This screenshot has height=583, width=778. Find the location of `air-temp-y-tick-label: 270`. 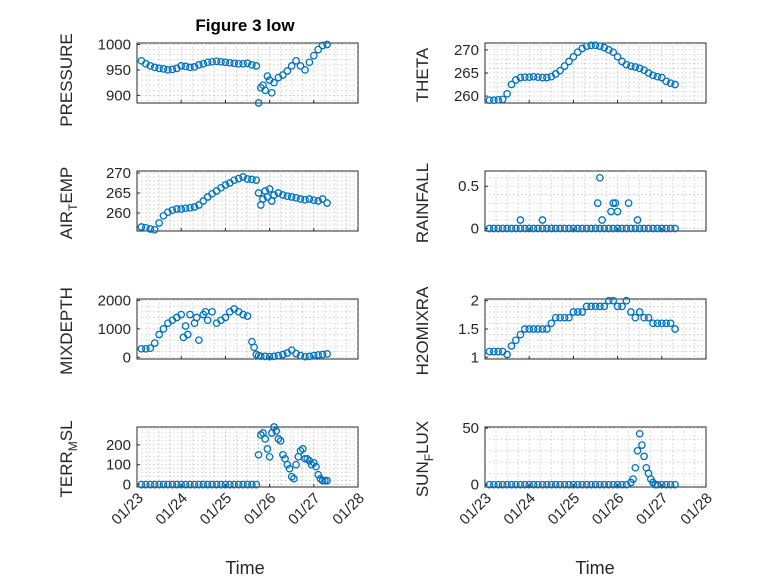

air-temp-y-tick-label: 270 is located at coordinates (118, 173).